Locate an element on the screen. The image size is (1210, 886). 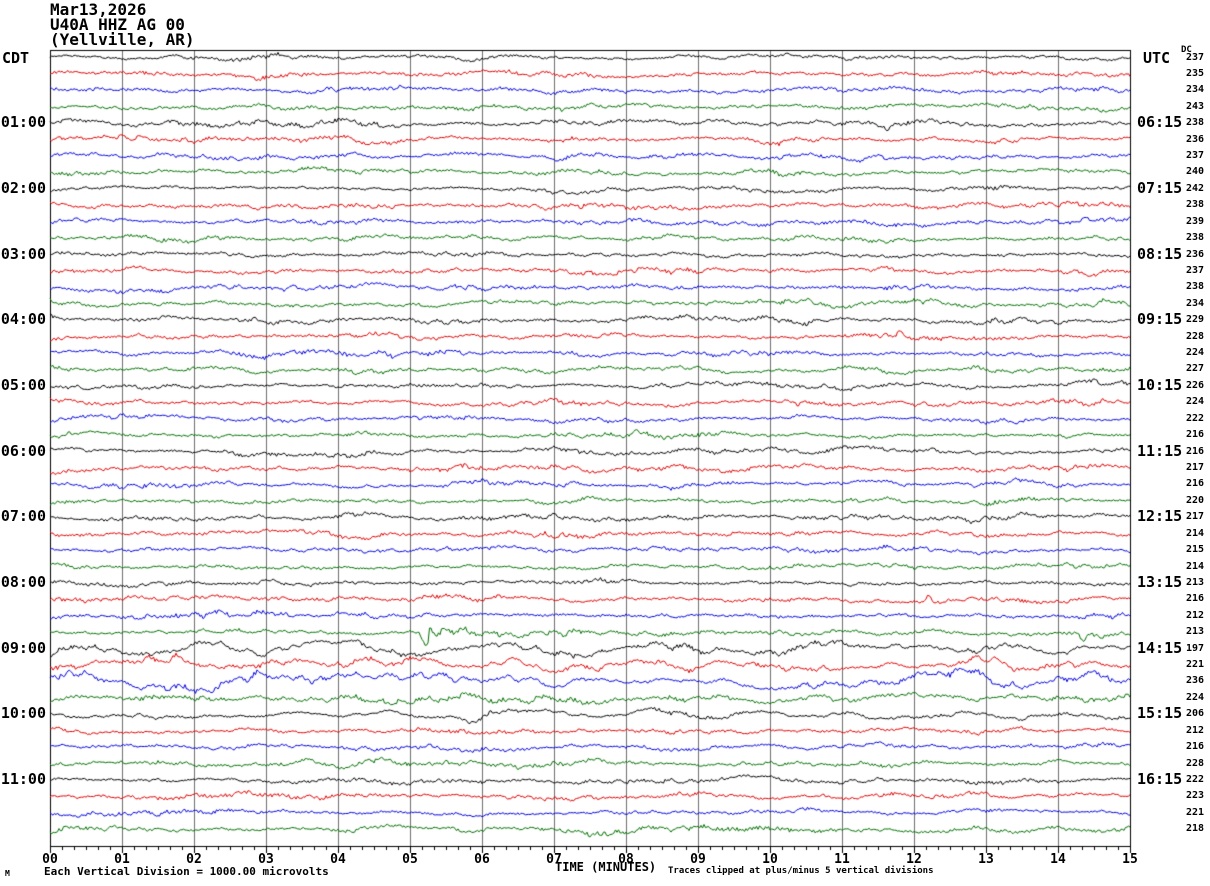
dc-offset-value: 206 is located at coordinates (1195, 714).